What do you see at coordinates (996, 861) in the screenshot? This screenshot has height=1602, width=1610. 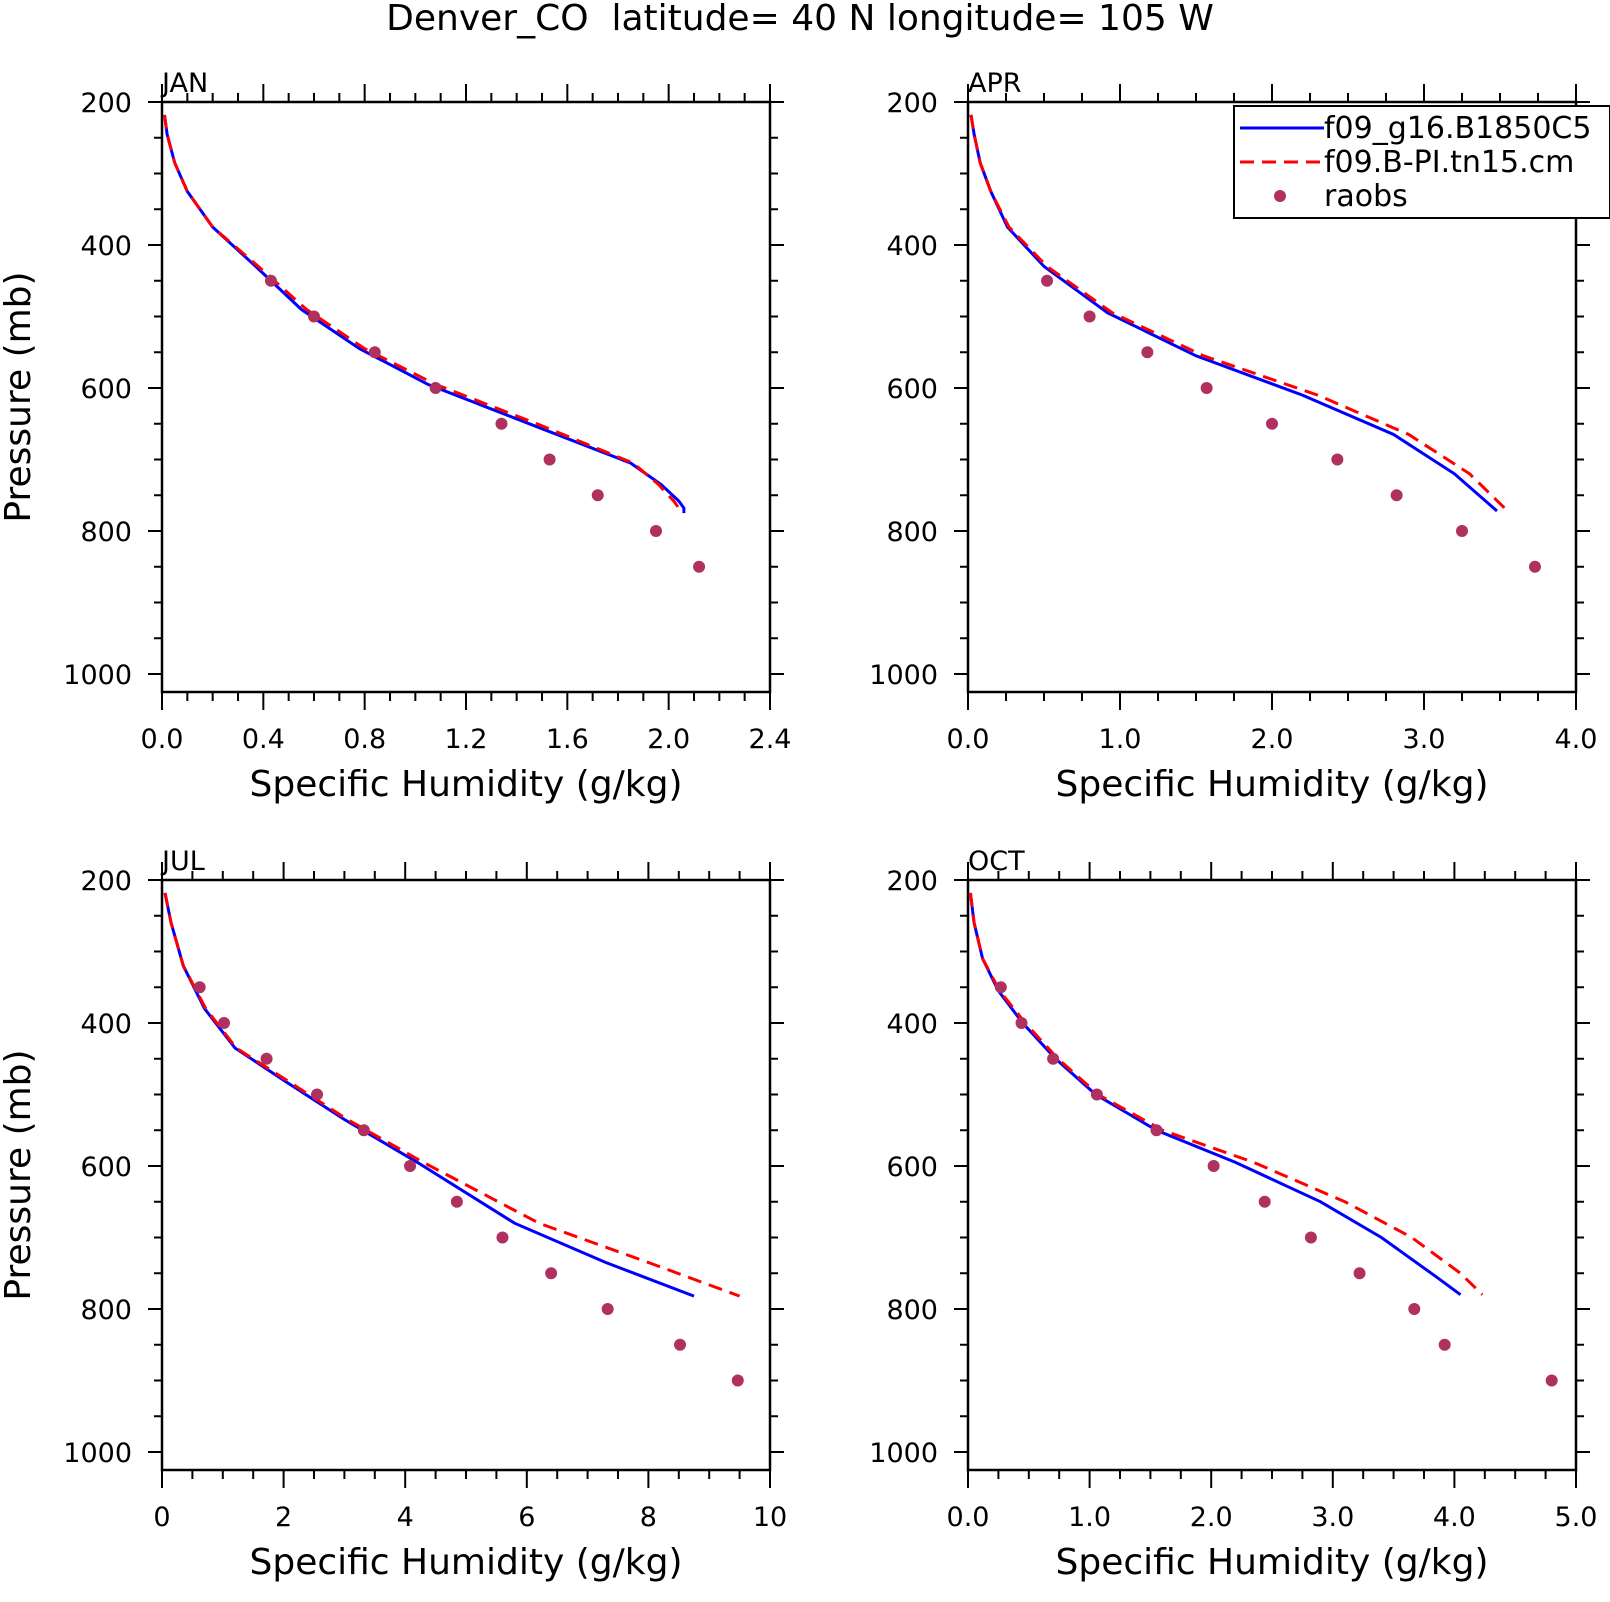 I see `panel-label: OCT` at bounding box center [996, 861].